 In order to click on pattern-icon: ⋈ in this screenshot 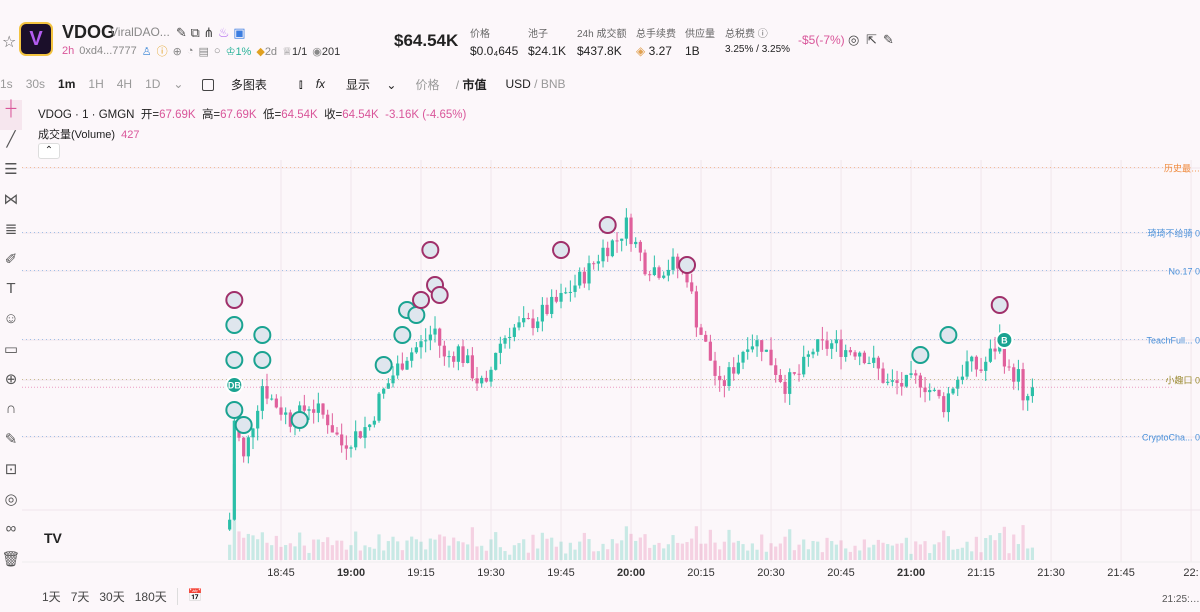, I will do `click(11, 199)`.